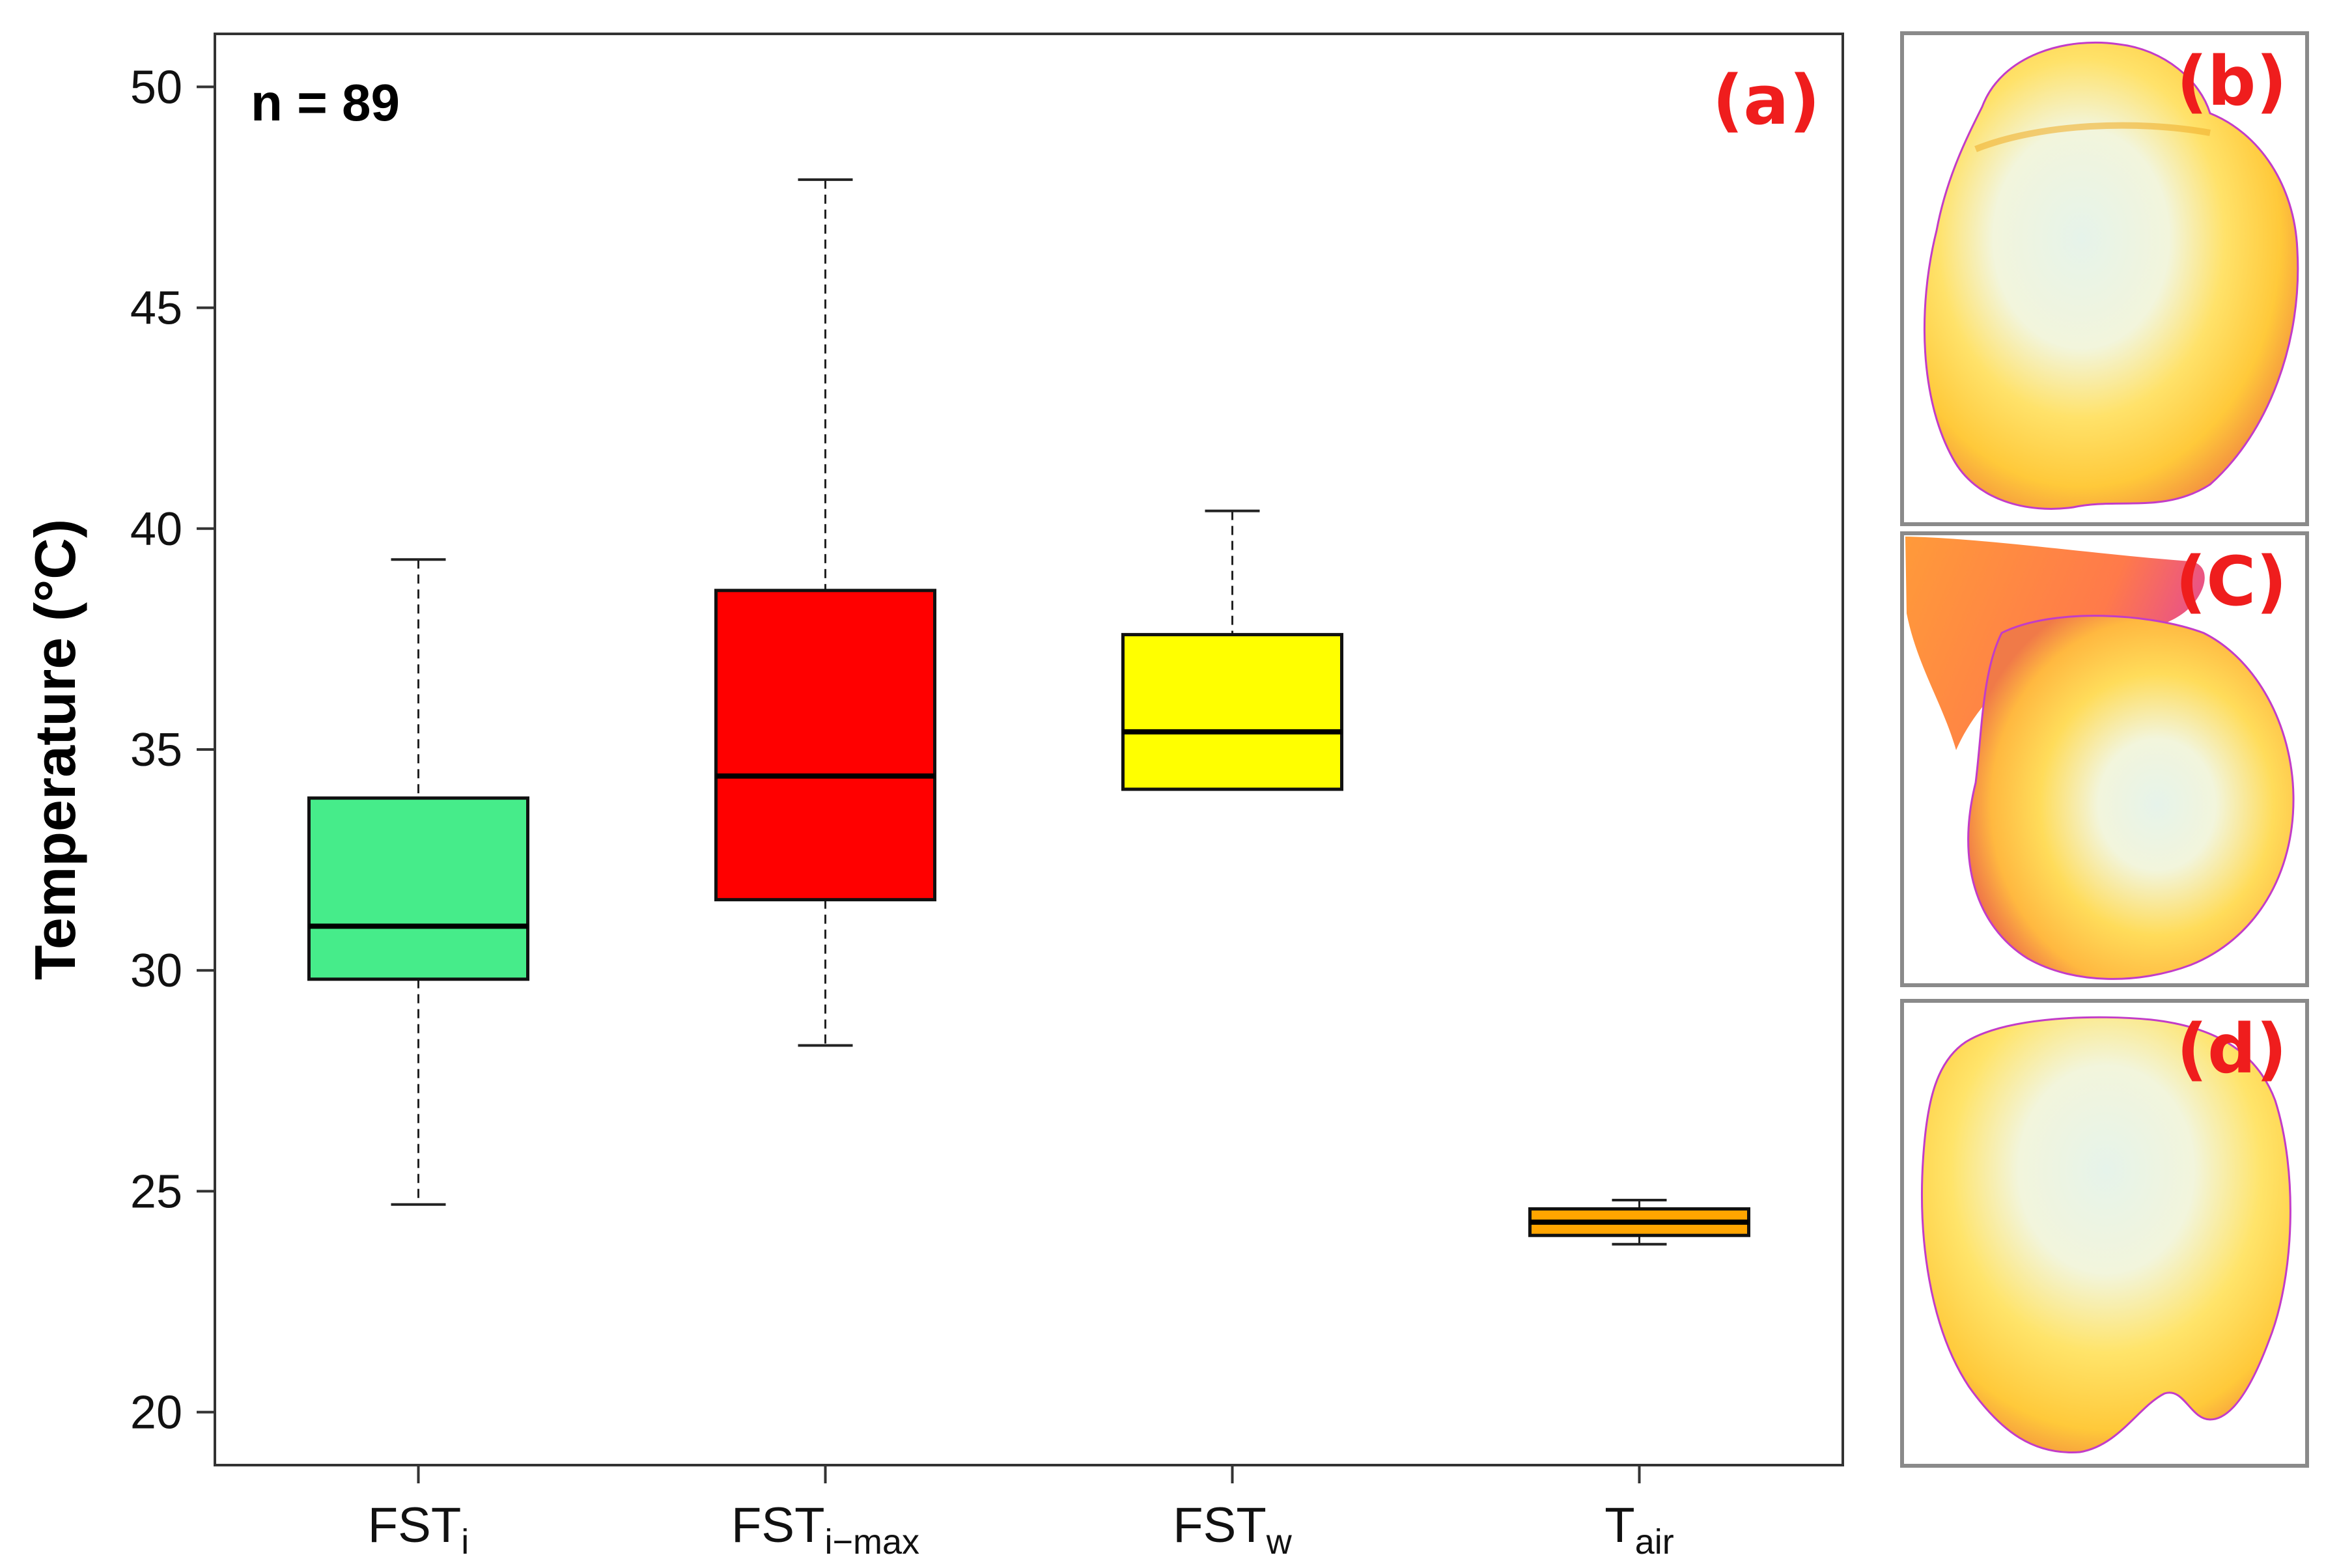  I want to click on fruit-shape-d, so click(2106, 1235).